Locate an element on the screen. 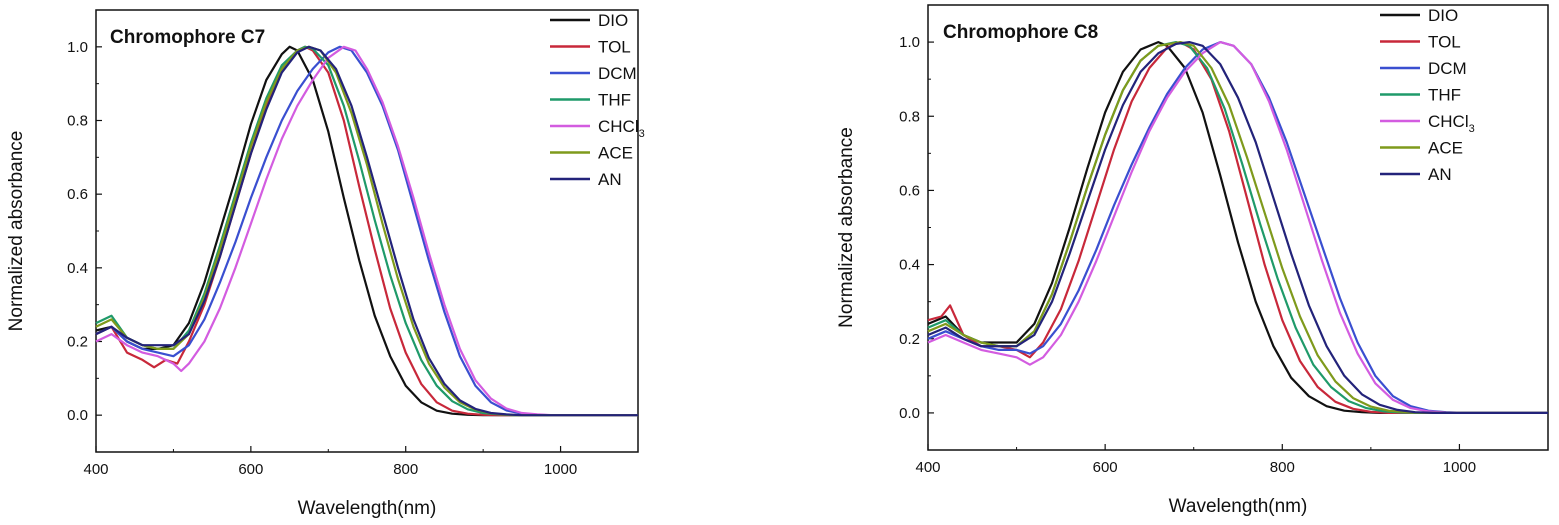  chart-title: Chromophore C7 is located at coordinates (187, 37).